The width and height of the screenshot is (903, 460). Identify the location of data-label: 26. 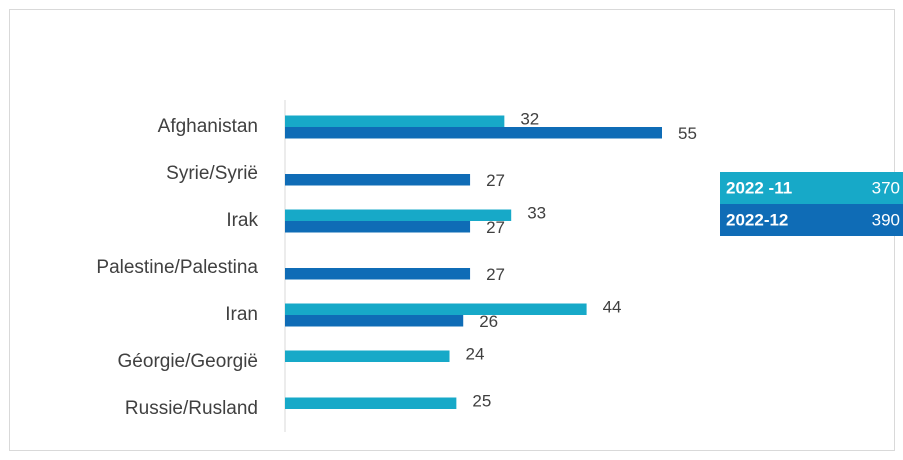
(488, 321).